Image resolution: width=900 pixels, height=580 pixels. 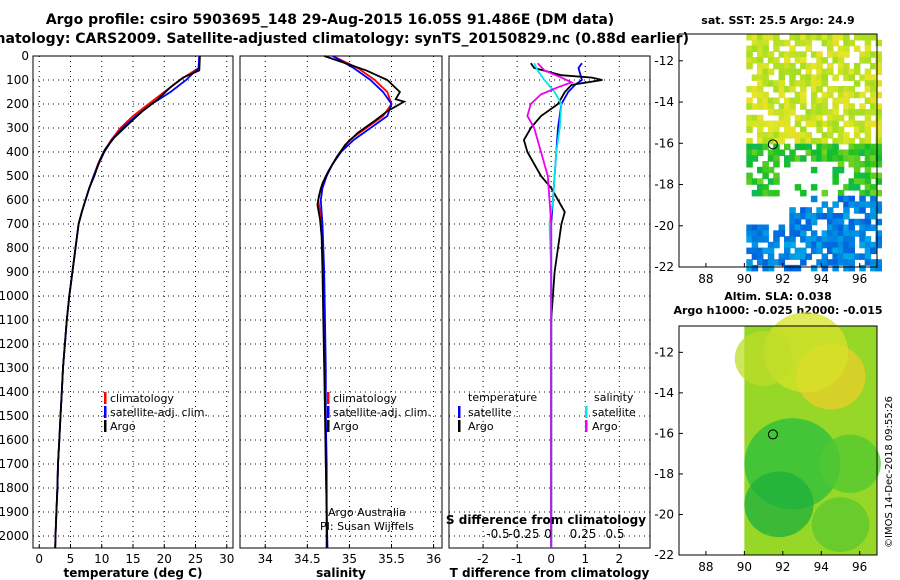 What do you see at coordinates (14, 392) in the screenshot?
I see `y-tick-label: 1400` at bounding box center [14, 392].